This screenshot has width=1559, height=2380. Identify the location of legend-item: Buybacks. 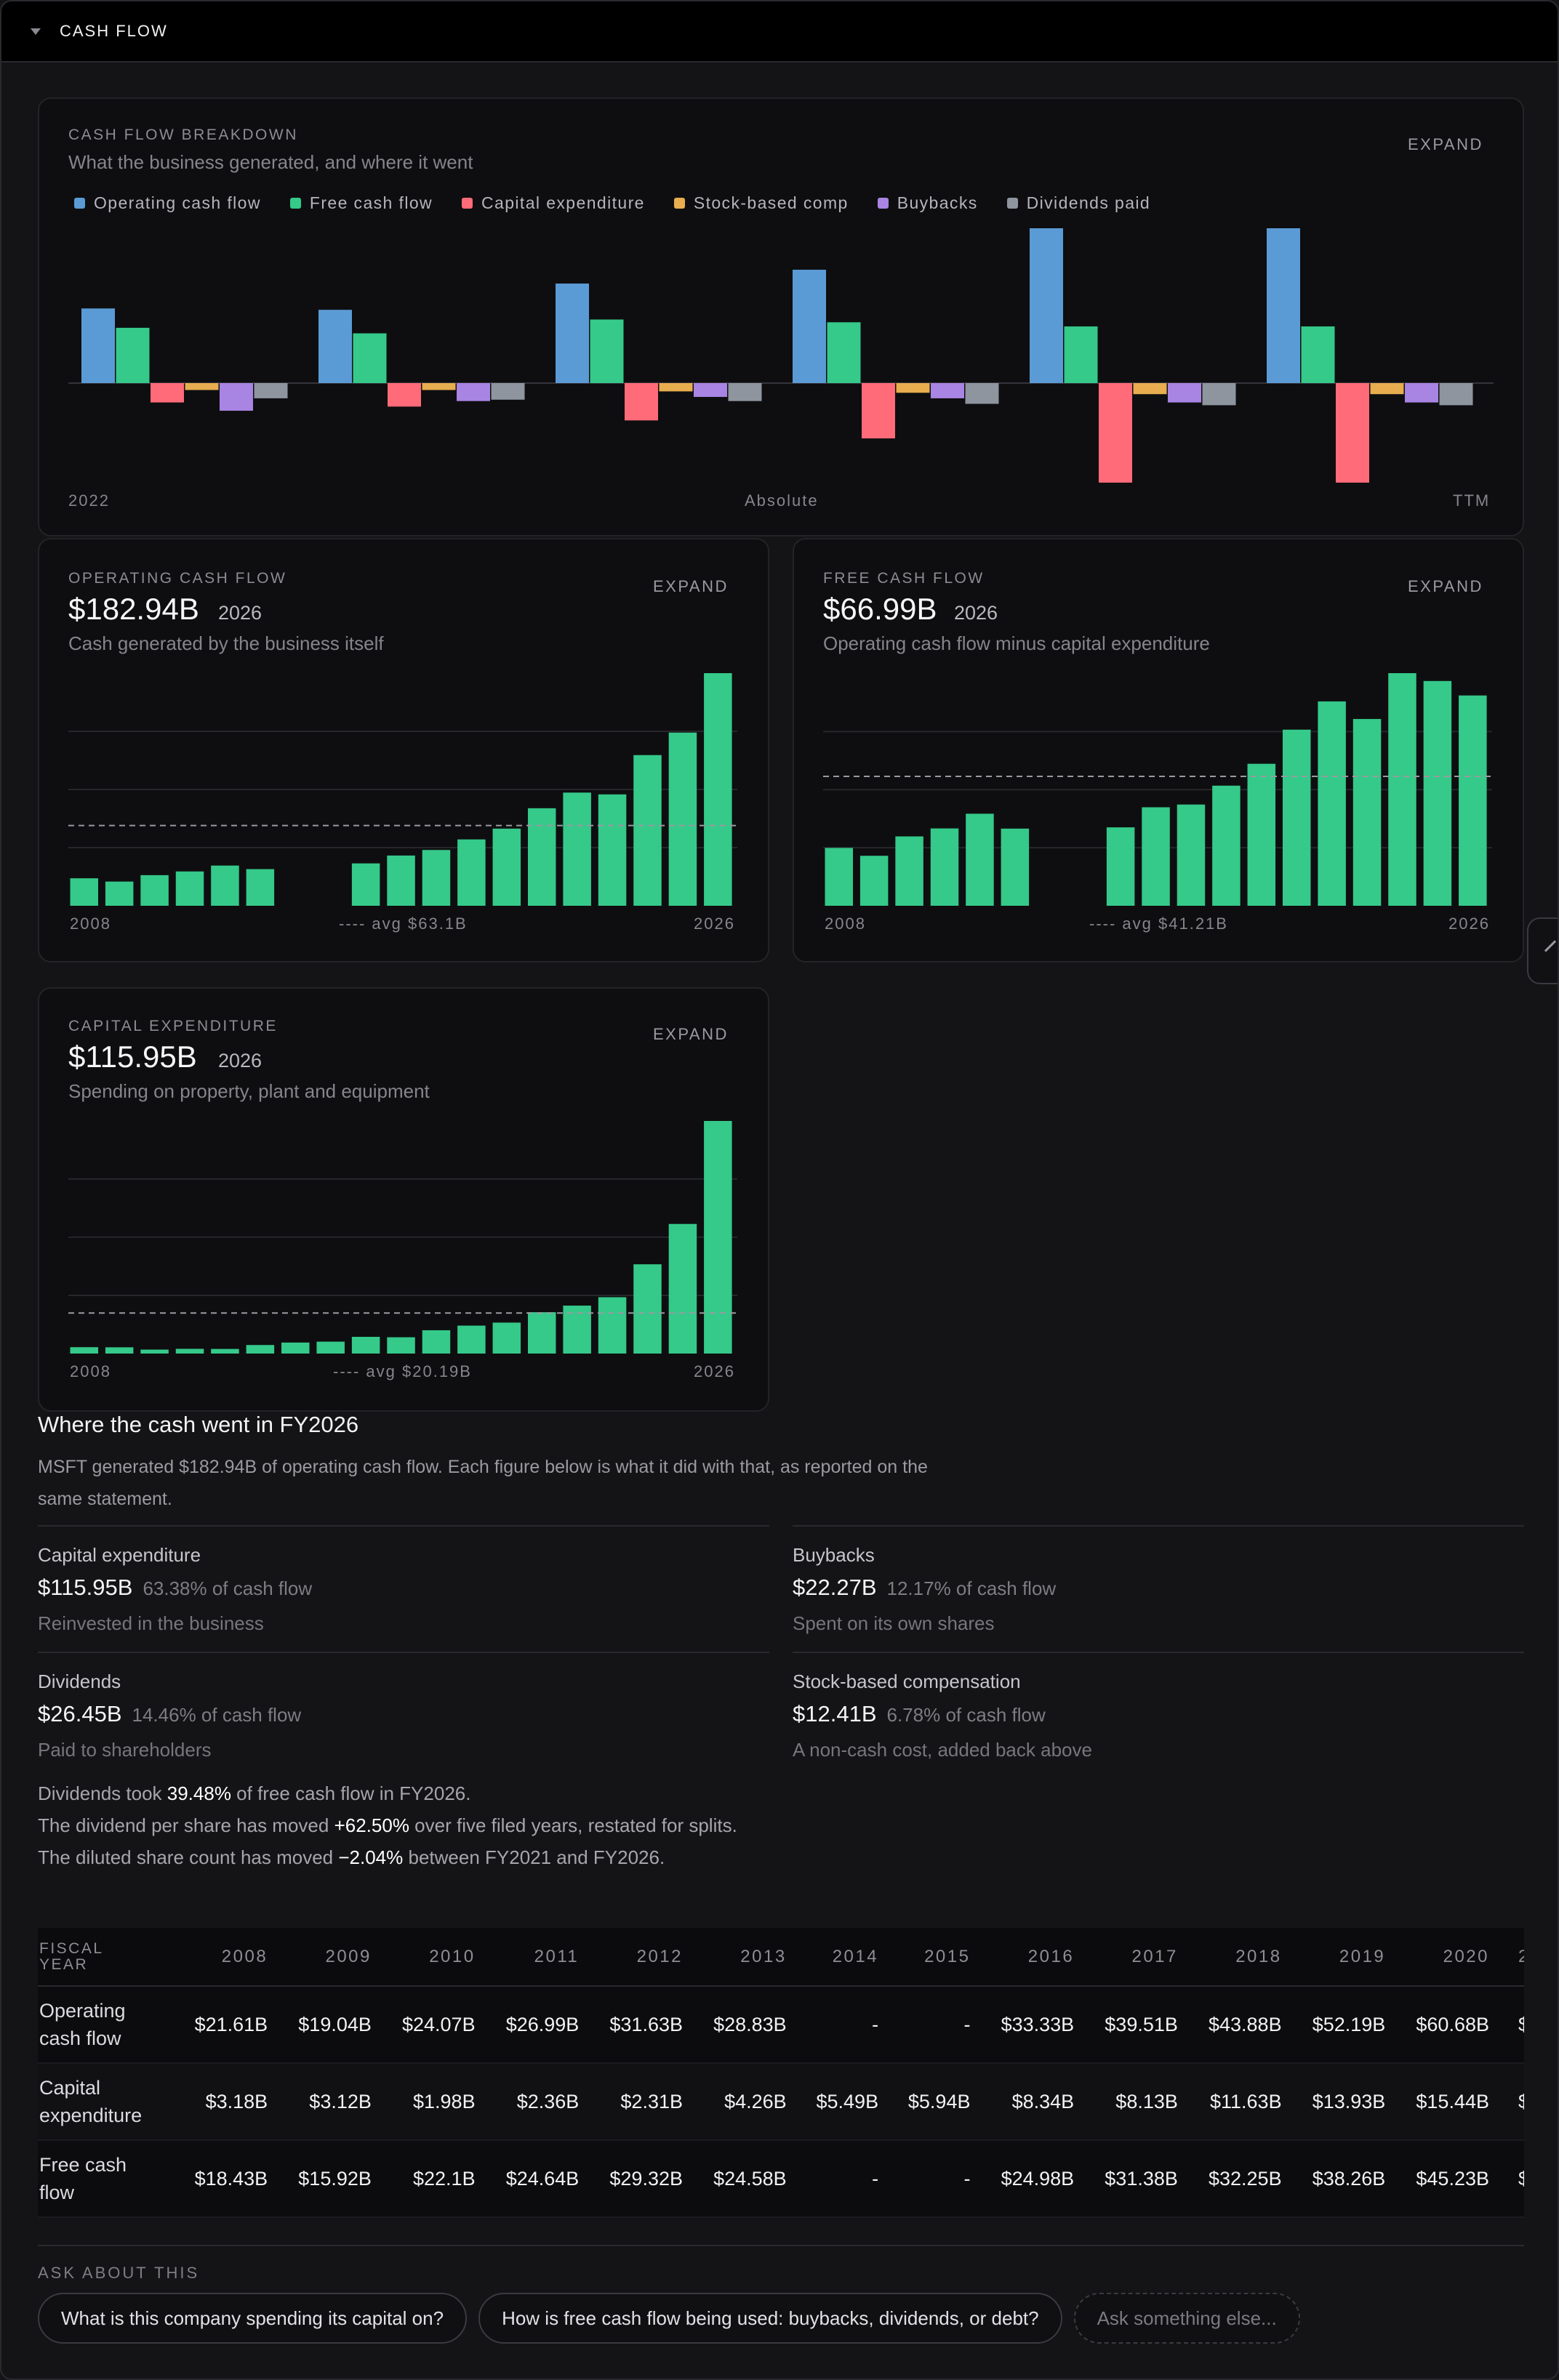
(928, 203).